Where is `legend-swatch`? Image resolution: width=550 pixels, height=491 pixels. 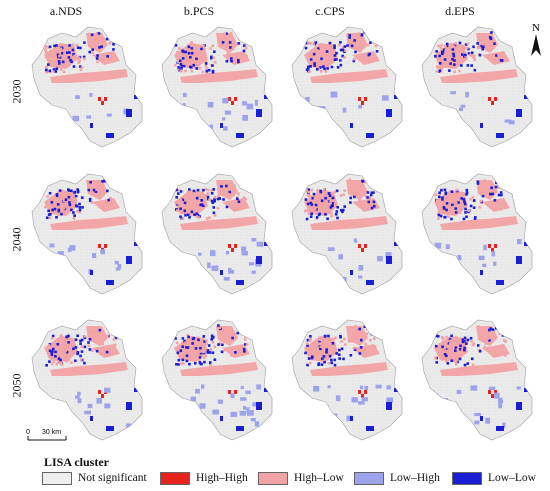
legend-swatch is located at coordinates (369, 478).